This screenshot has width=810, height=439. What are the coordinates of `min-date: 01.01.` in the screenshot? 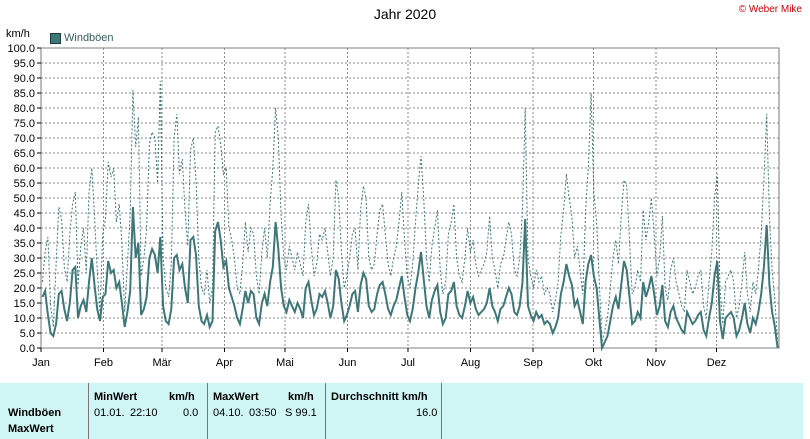 It's located at (109, 413).